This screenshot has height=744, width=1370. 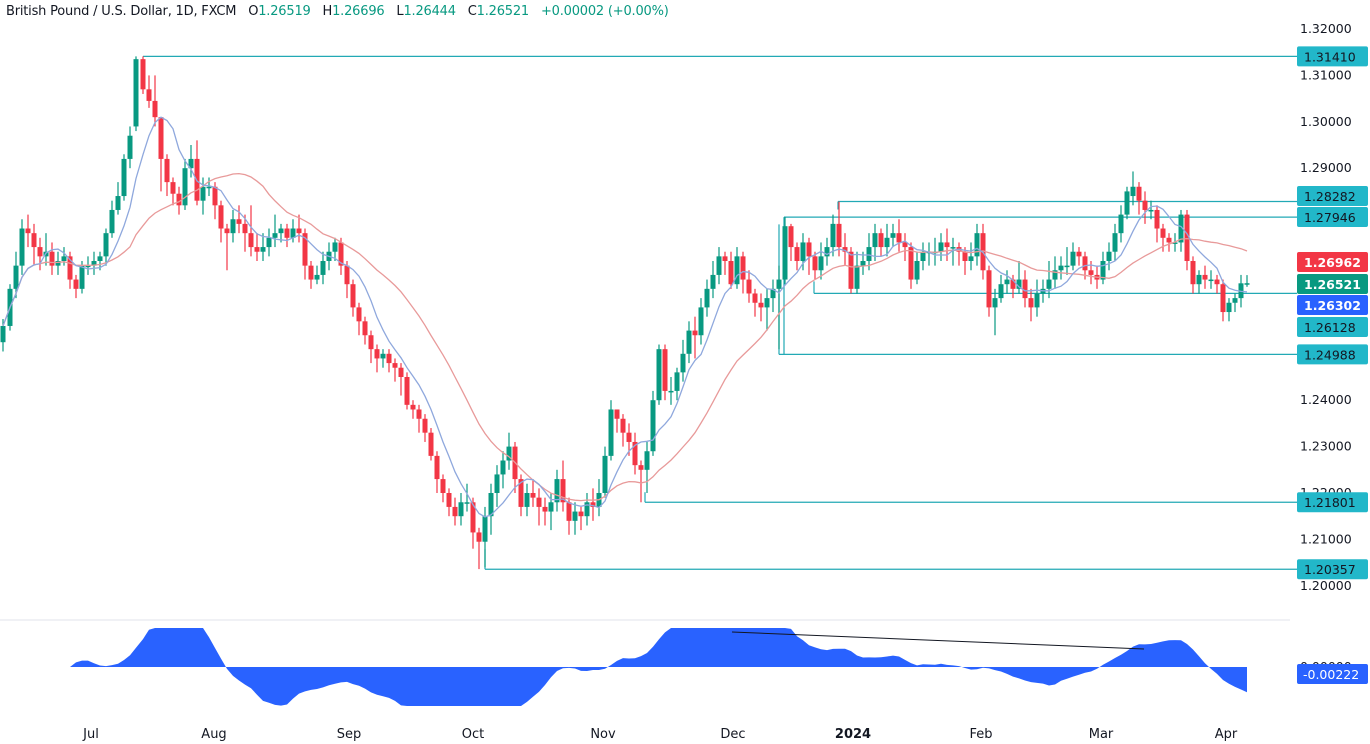 I want to click on svg-text: 1.26521, so click(x=1332, y=284).